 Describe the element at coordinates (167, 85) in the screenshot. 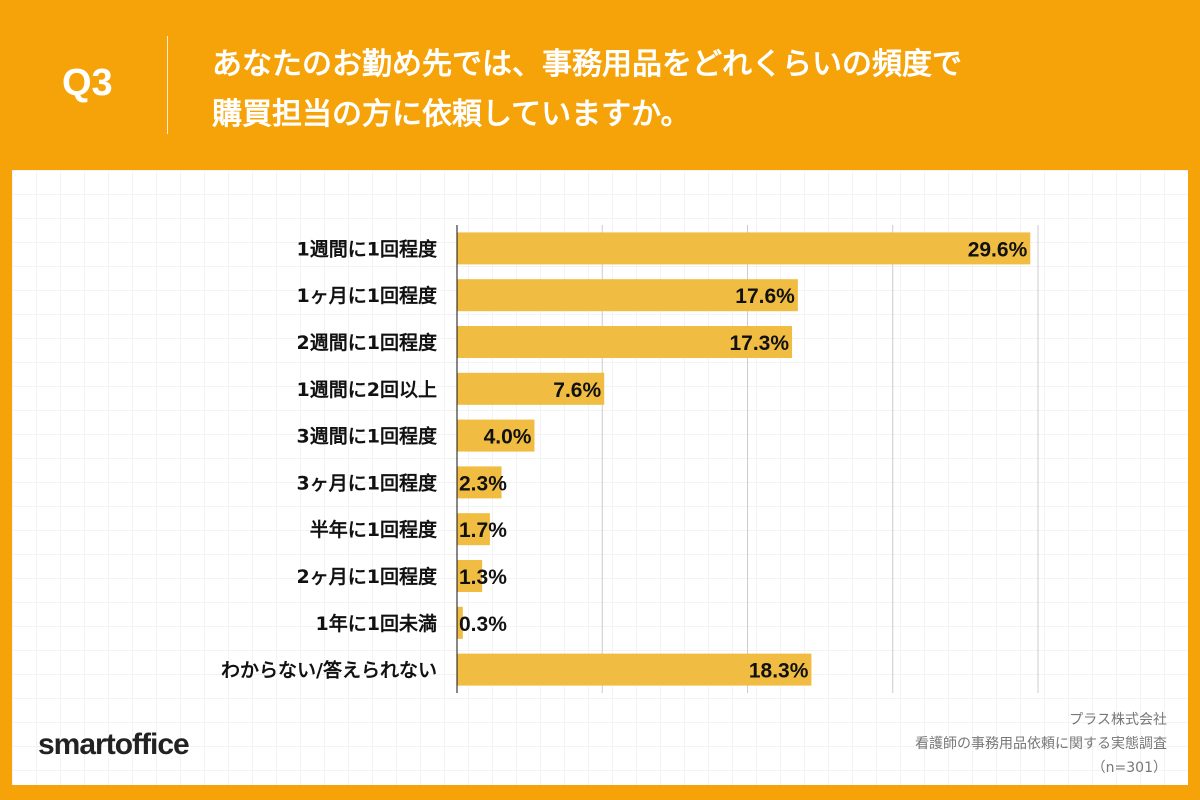

I see `header-divider` at that location.